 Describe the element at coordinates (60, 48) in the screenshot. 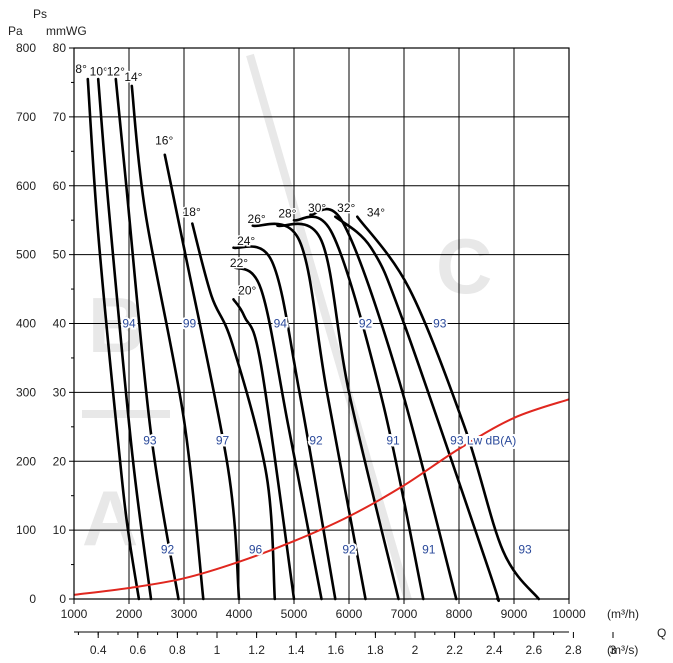

I see `y-tick-label-mmwg: 80` at that location.